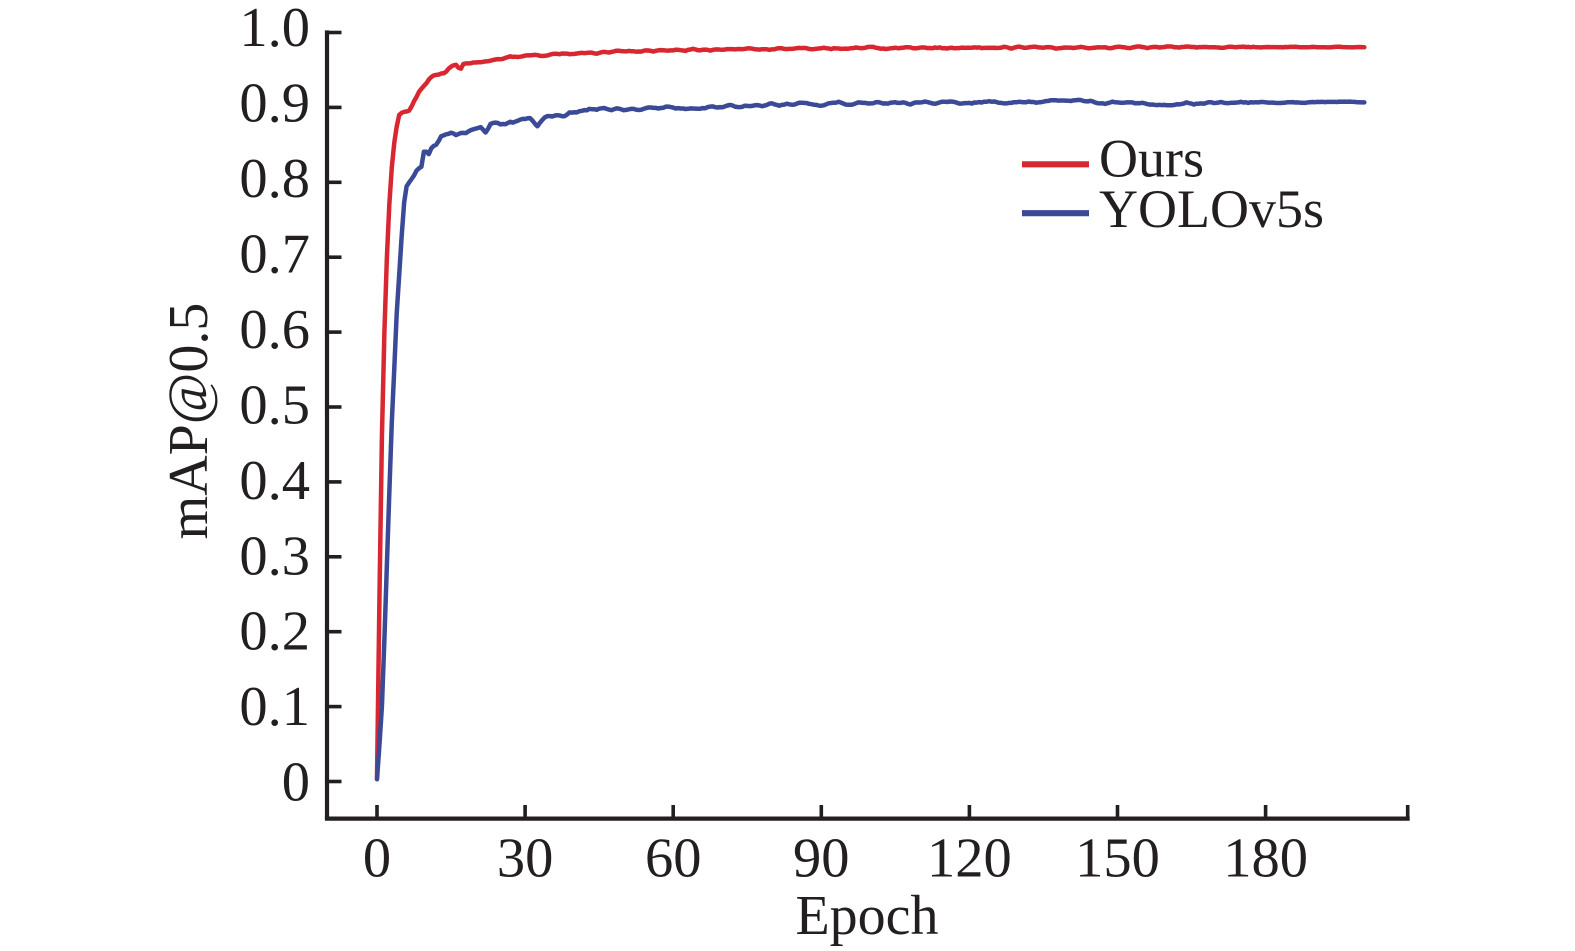 This screenshot has height=951, width=1575. Describe the element at coordinates (274, 405) in the screenshot. I see `svg-text: 0.5` at that location.